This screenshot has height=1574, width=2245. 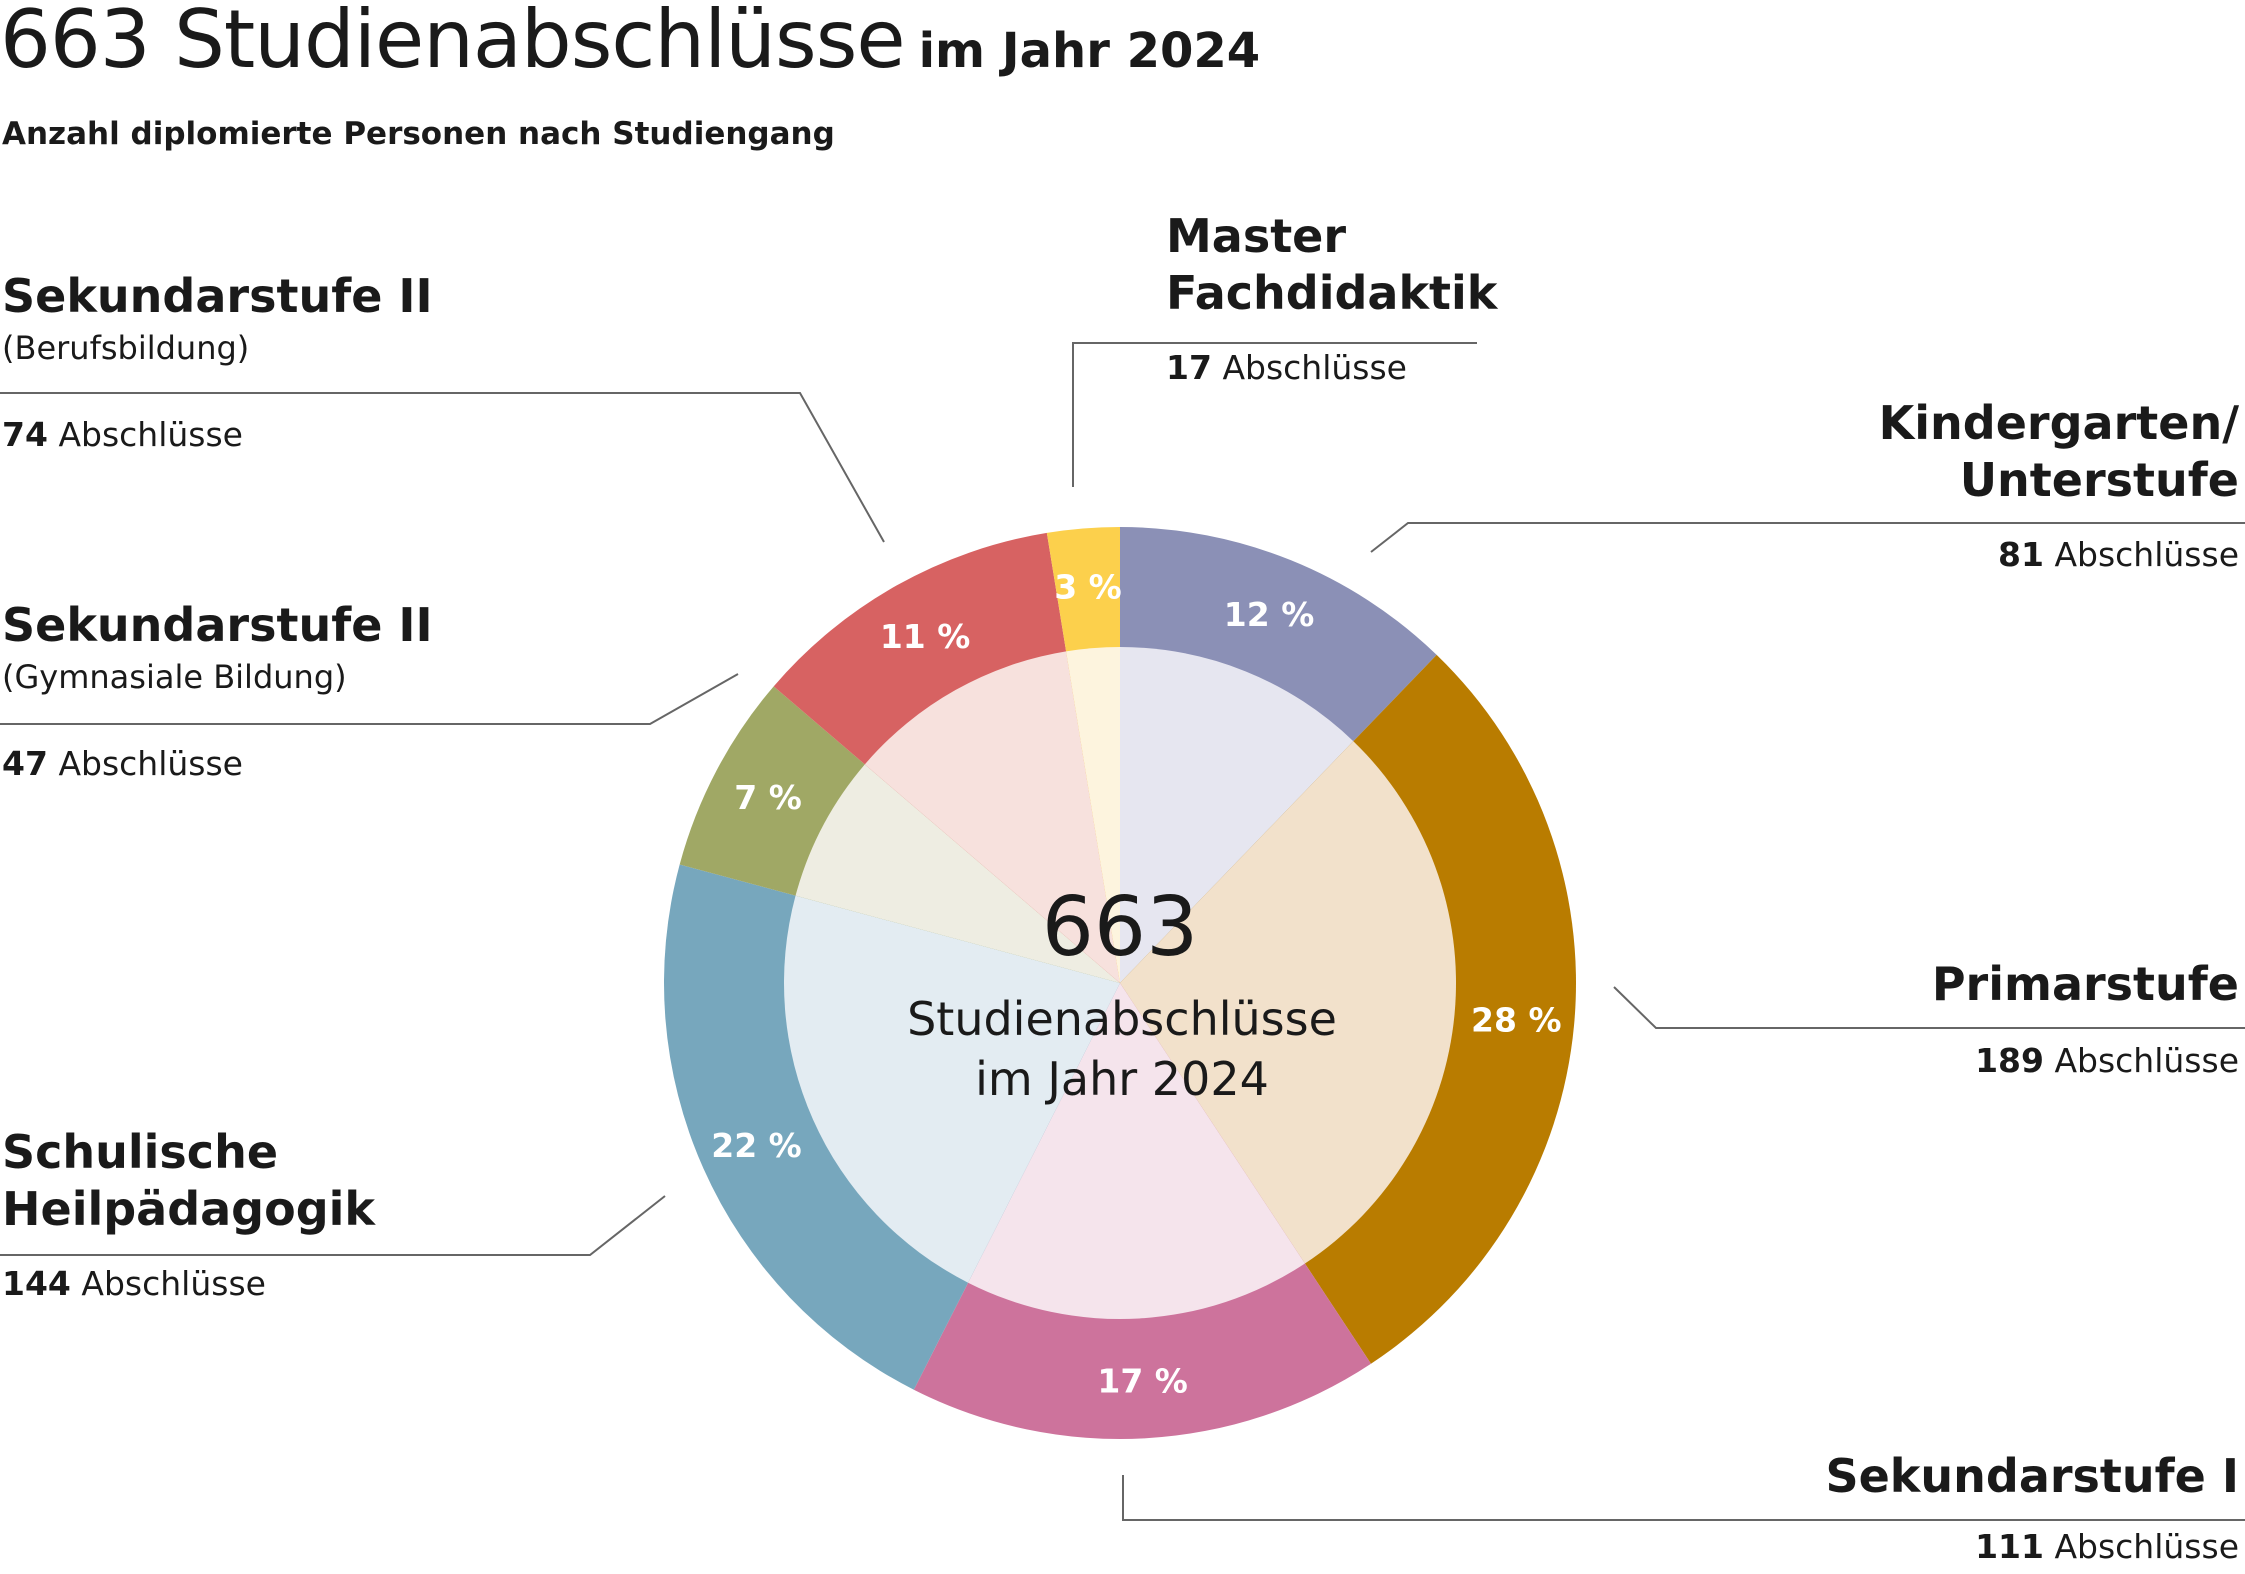 I want to click on label-sek2-gym-unit: Abschlüsse, so click(x=150, y=763).